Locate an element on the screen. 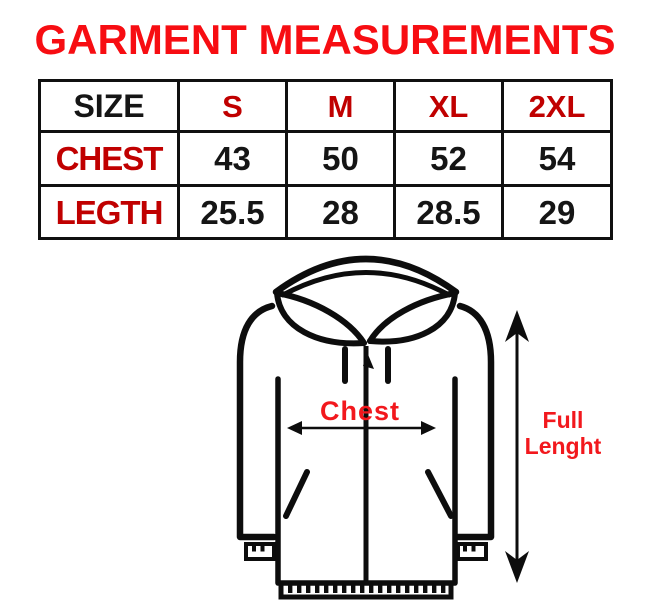  full-length-arrow is located at coordinates (517, 446).